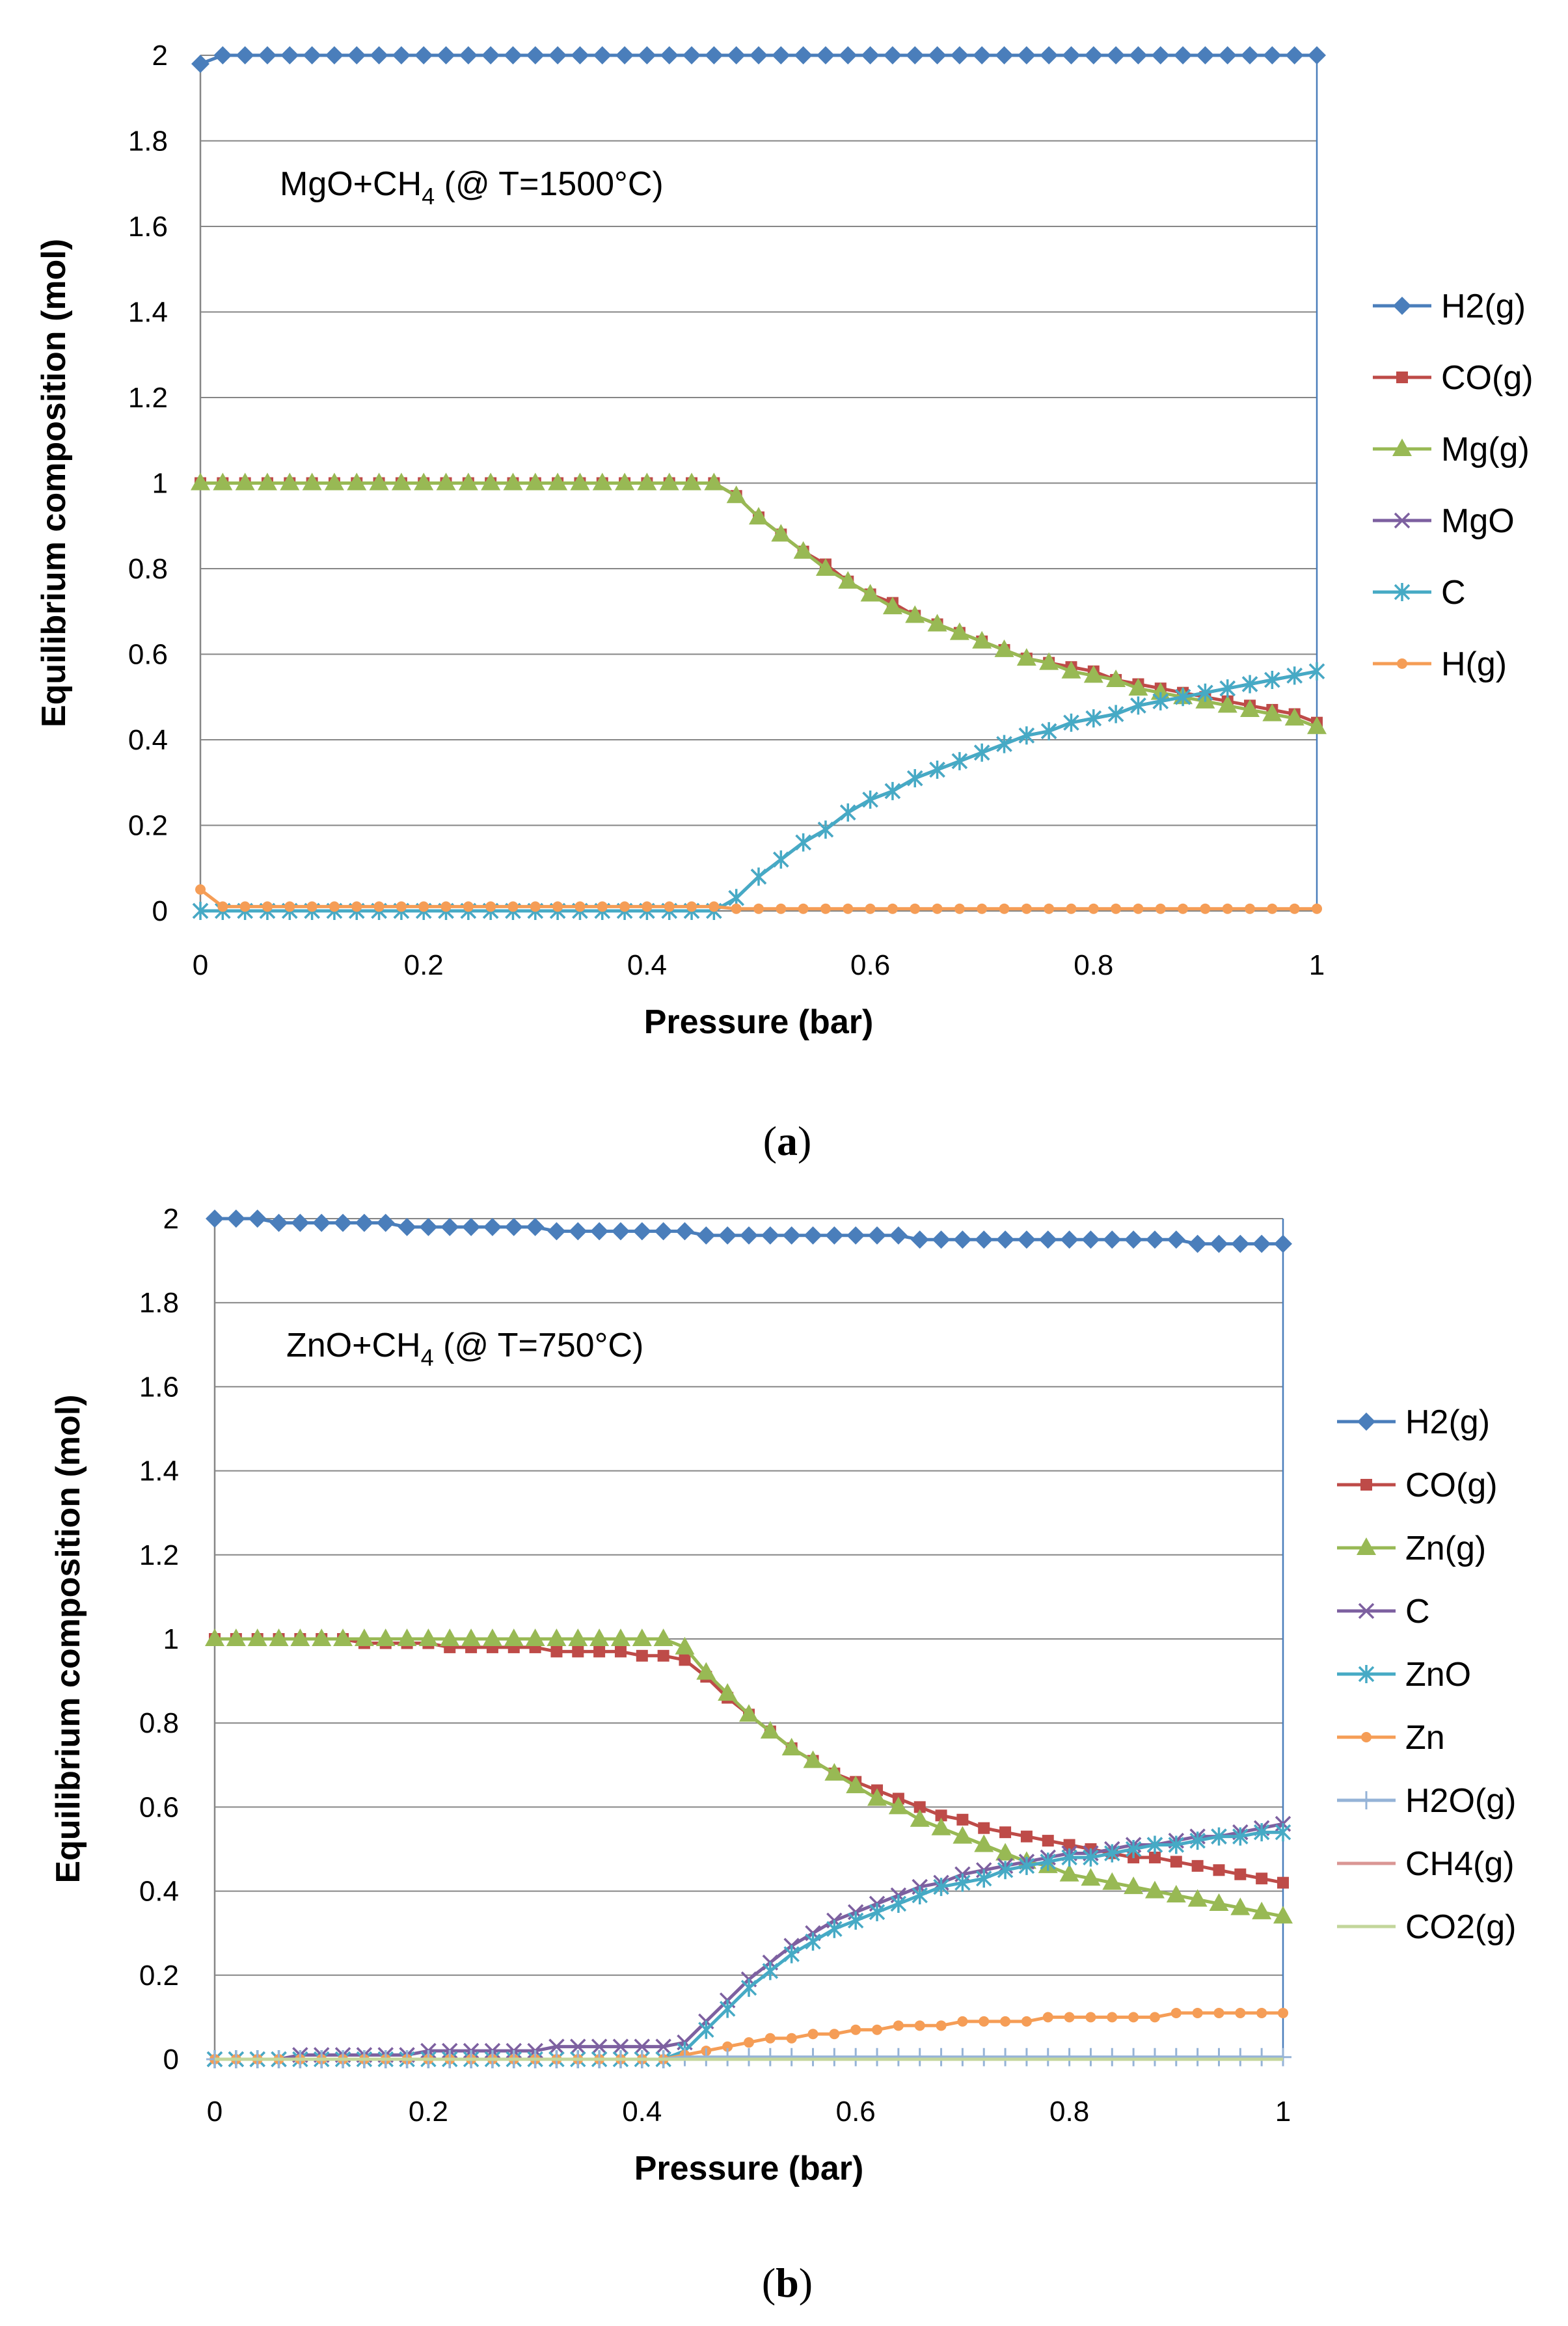  I want to click on x-tick-label: 0.8, so click(1069, 2112).